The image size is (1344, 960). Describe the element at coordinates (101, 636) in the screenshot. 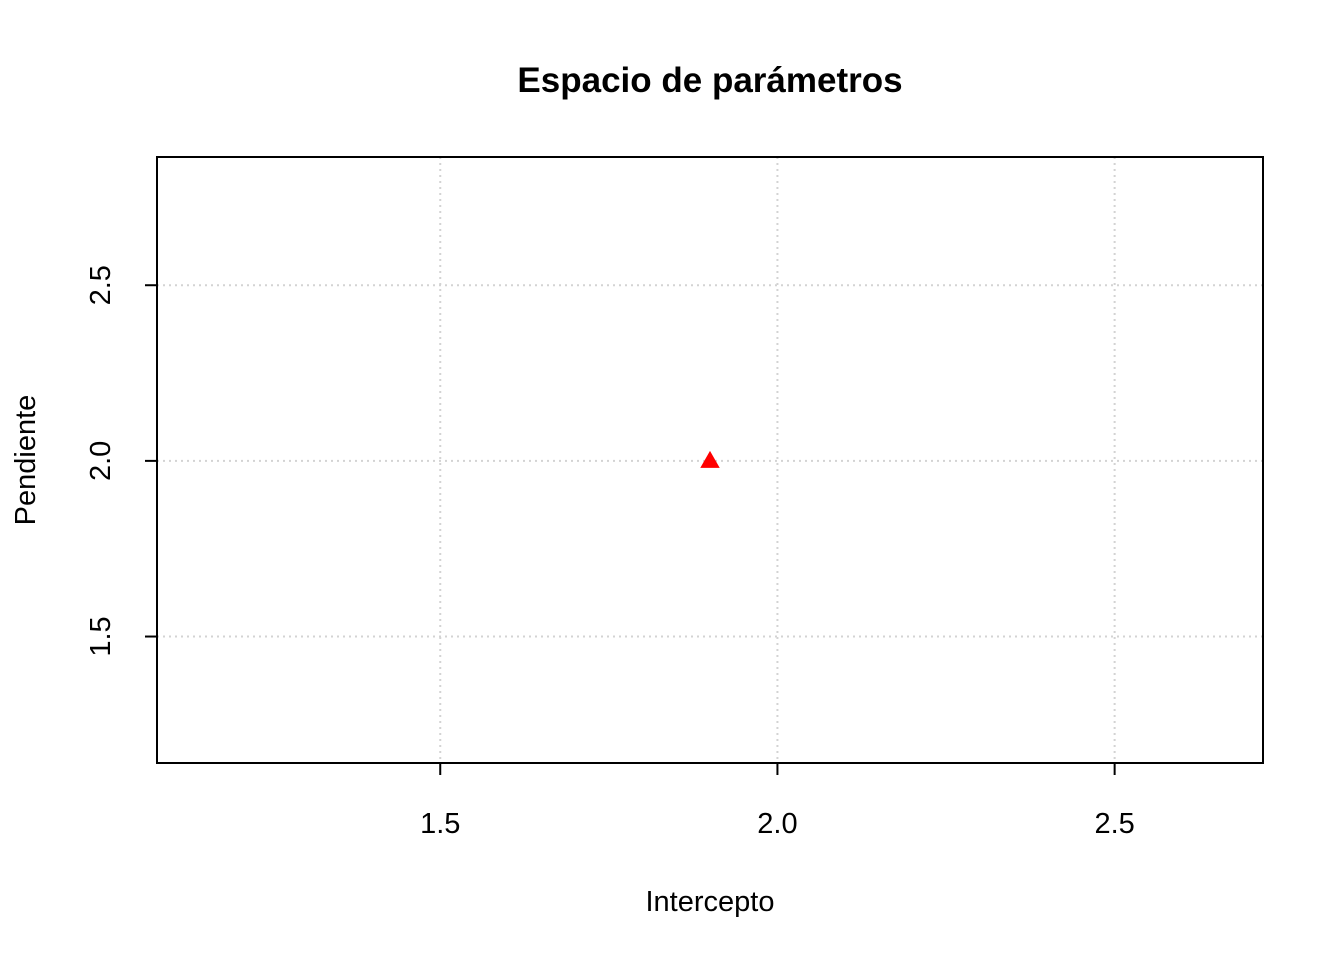

I see `y-tick-label: 1.5` at that location.